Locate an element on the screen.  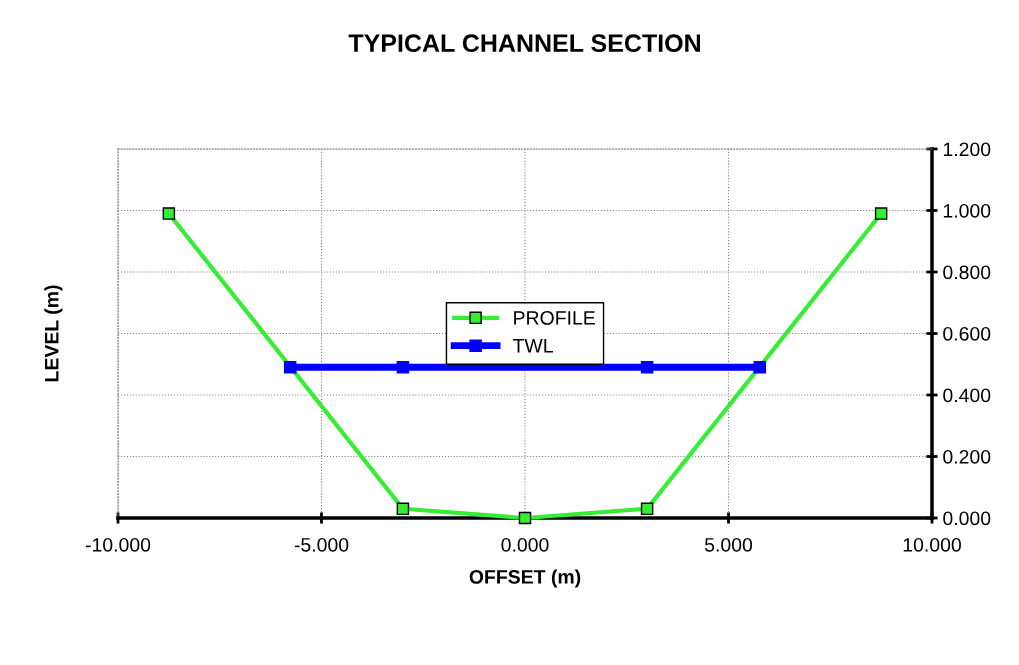
x-tick-label: -5.000 is located at coordinates (321, 544).